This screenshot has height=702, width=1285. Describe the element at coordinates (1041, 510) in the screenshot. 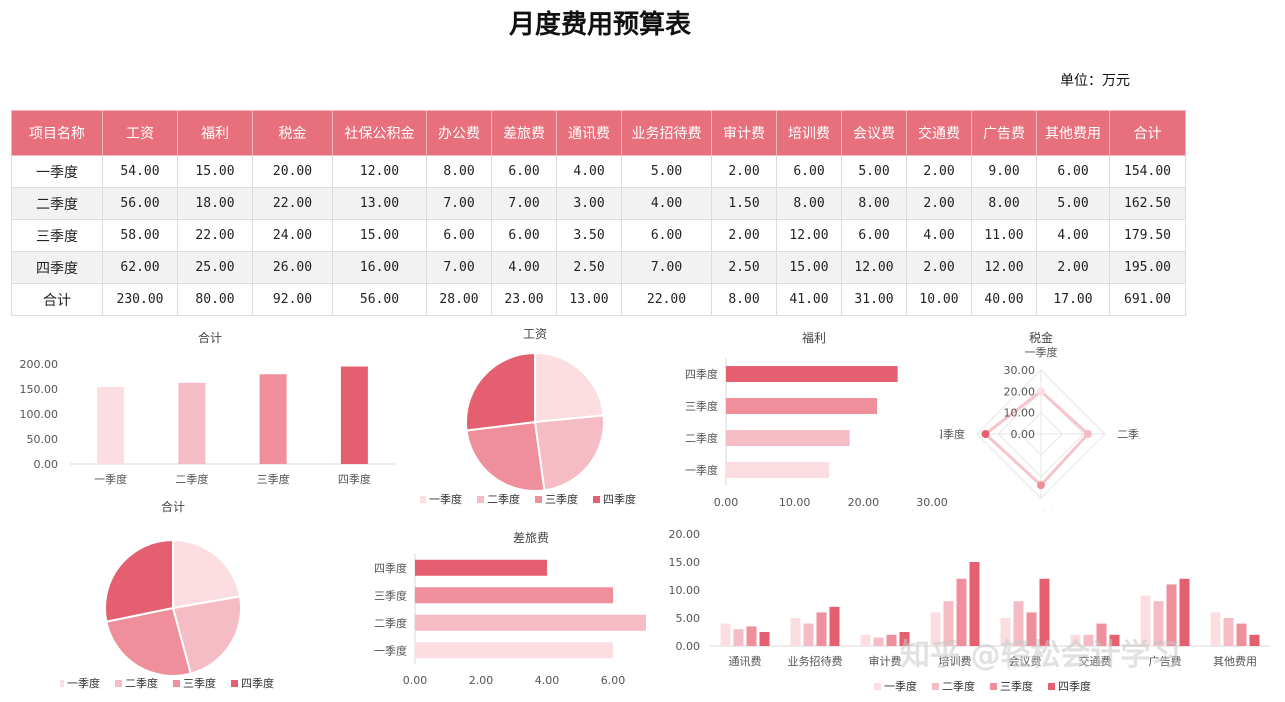

I see `category-label: 三季度` at that location.